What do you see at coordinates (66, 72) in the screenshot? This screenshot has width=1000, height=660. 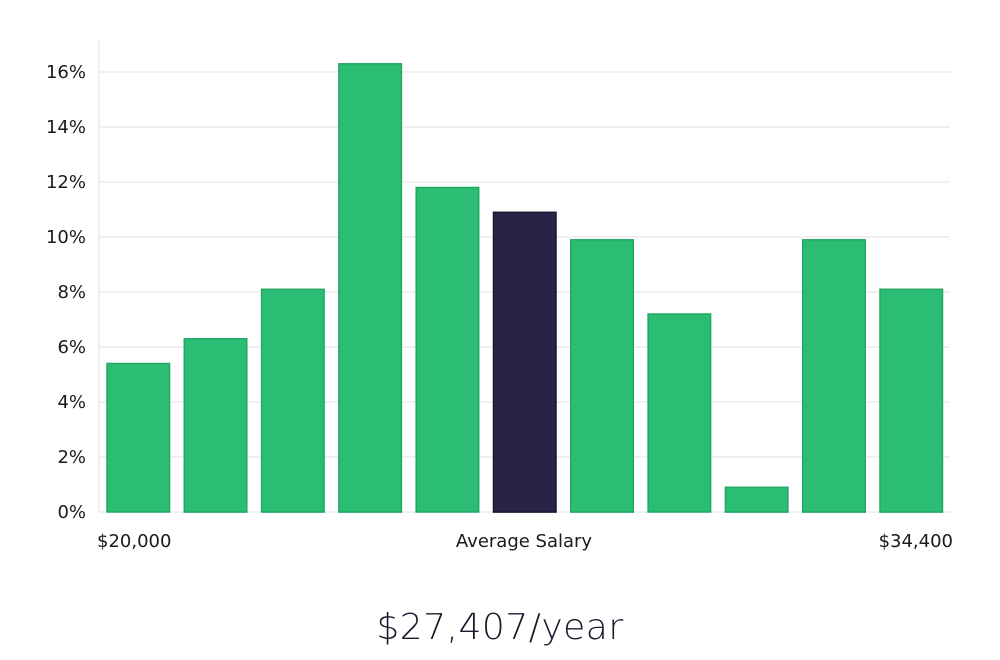 I see `y-tick-label: 16%` at bounding box center [66, 72].